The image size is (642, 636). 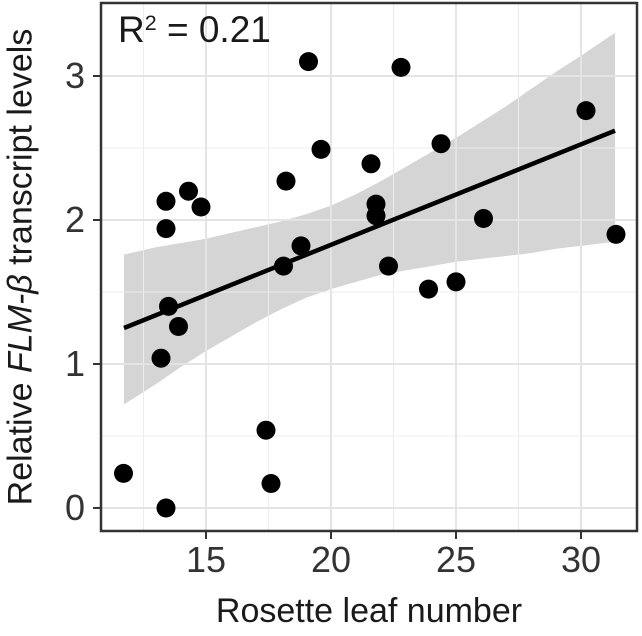 What do you see at coordinates (369, 611) in the screenshot?
I see `x-axis-title: Rosette leaf number` at bounding box center [369, 611].